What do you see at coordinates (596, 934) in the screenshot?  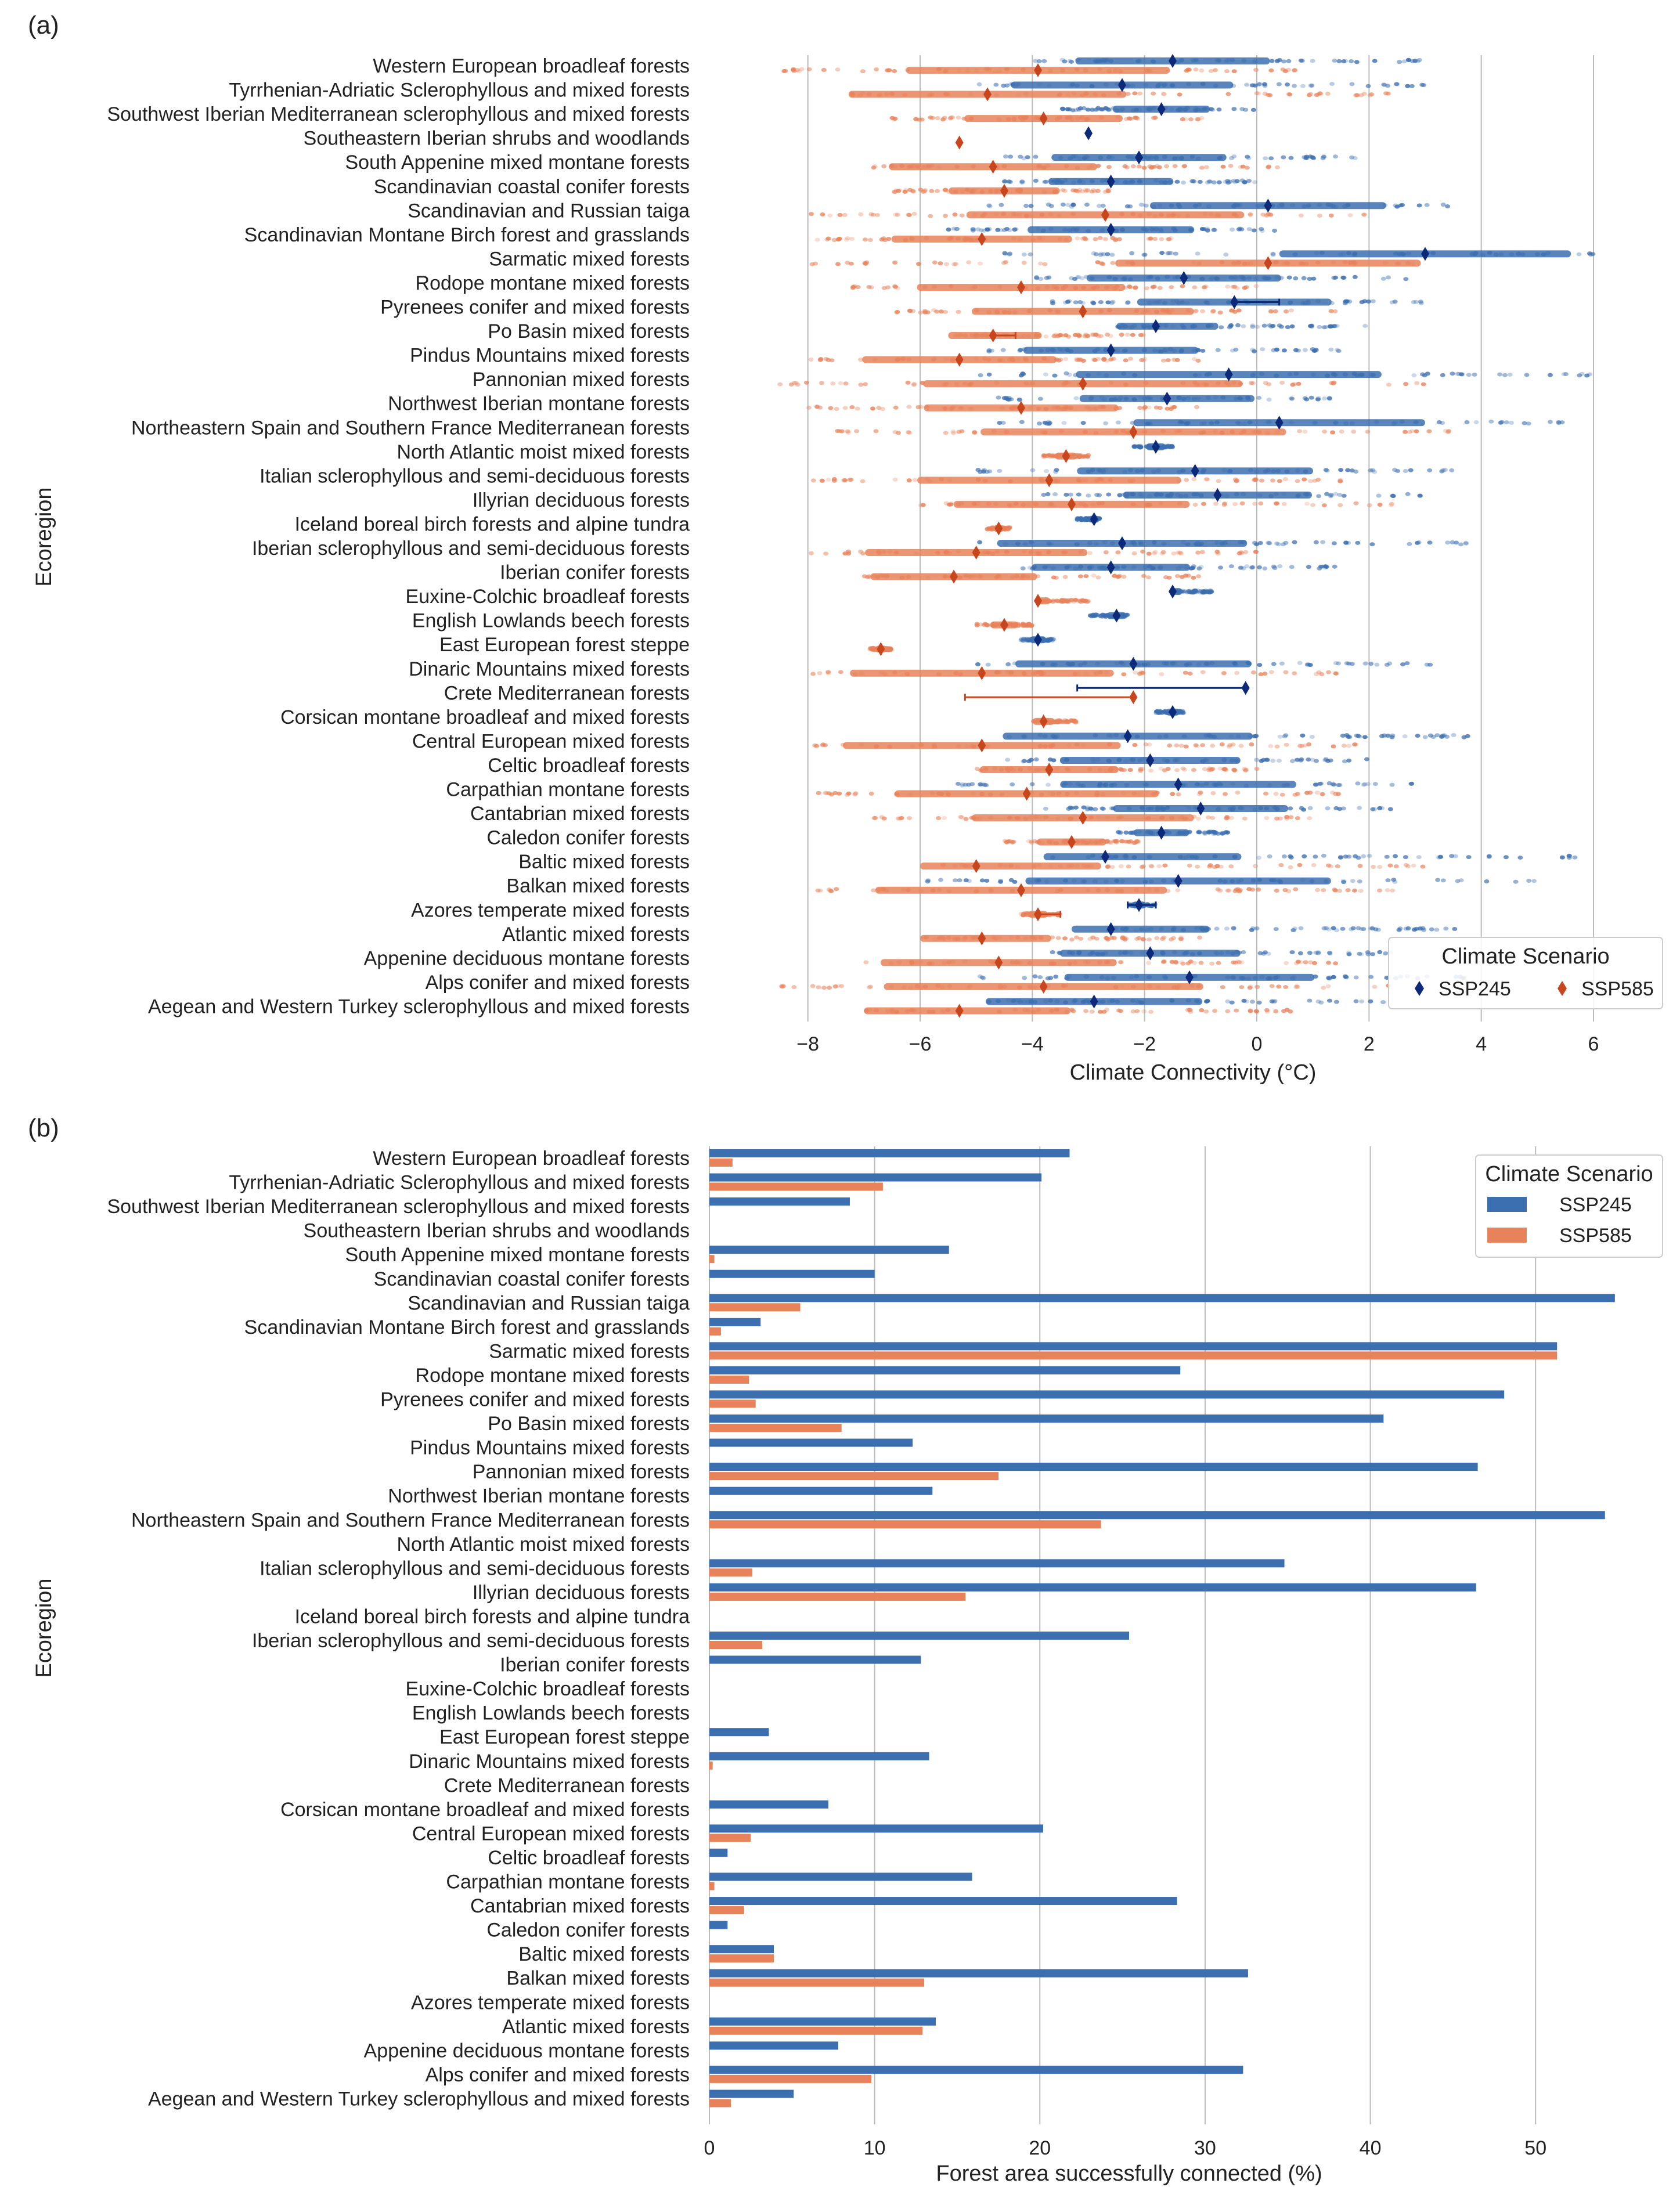 I see `panel-a-category-label: Atlantic mixed forests` at bounding box center [596, 934].